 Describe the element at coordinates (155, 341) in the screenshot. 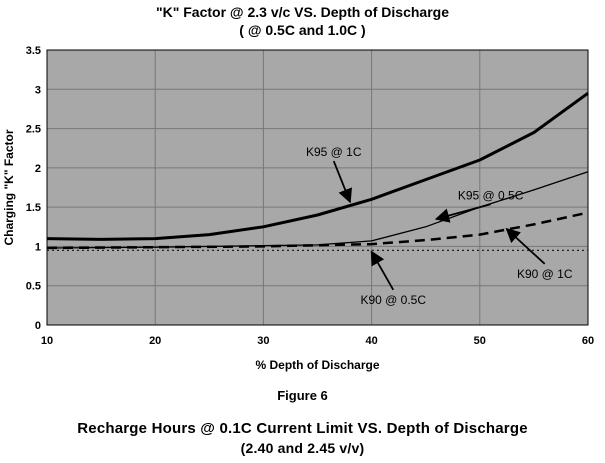

I see `x-tick-label: 20` at that location.